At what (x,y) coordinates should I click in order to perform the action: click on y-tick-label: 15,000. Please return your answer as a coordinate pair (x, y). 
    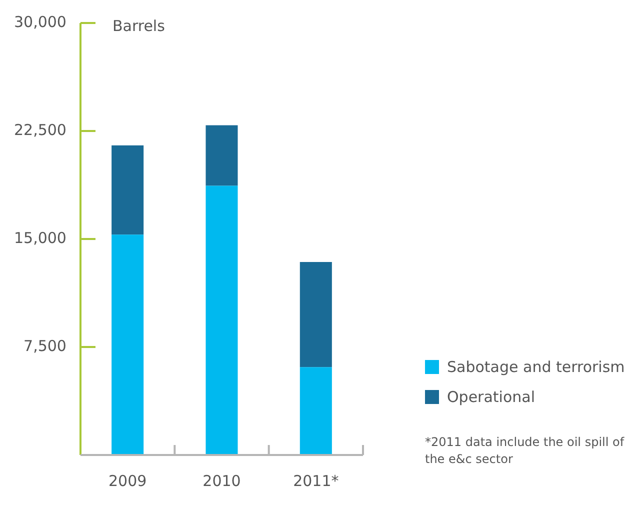
    Looking at the image, I should click on (40, 237).